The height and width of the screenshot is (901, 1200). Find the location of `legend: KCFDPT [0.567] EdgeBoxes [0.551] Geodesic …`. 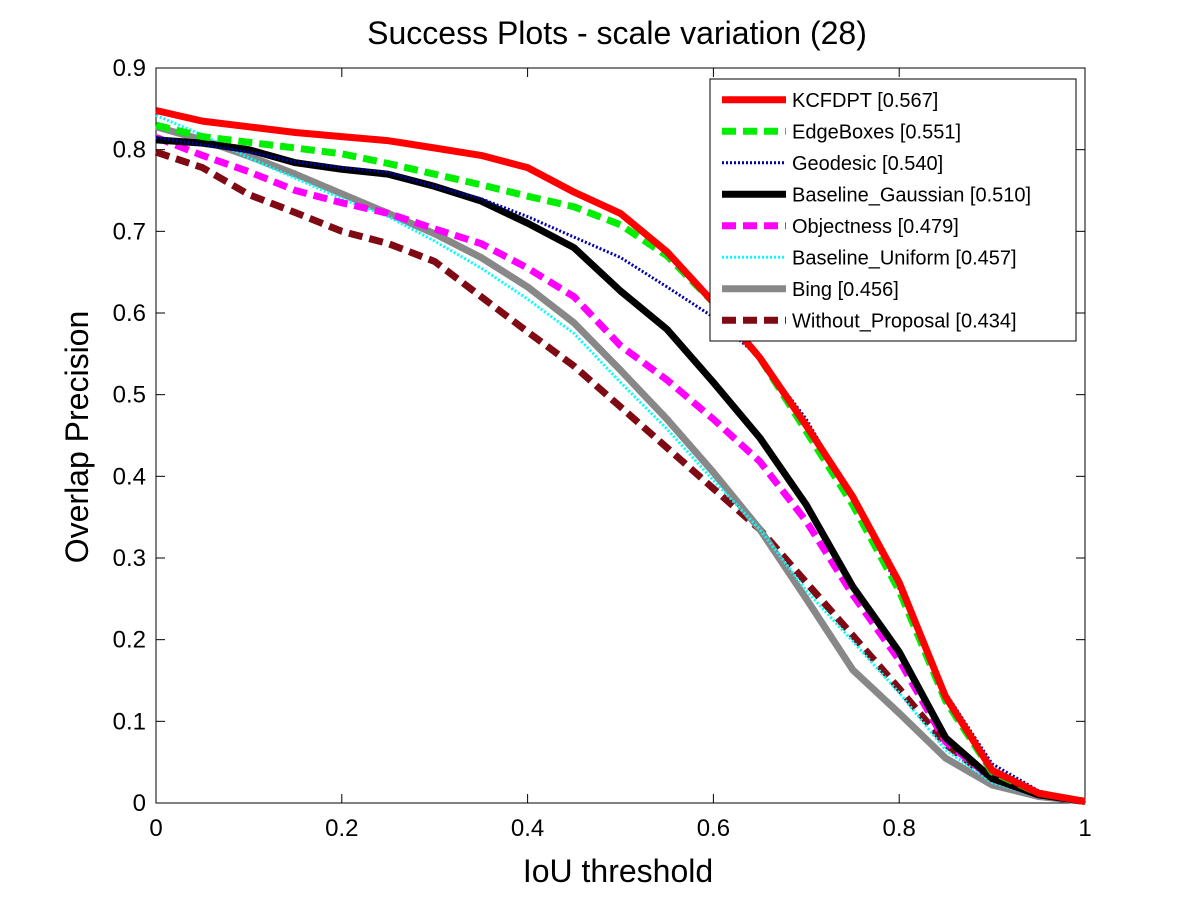

legend: KCFDPT [0.567] EdgeBoxes [0.551] Geodesic … is located at coordinates (893, 210).